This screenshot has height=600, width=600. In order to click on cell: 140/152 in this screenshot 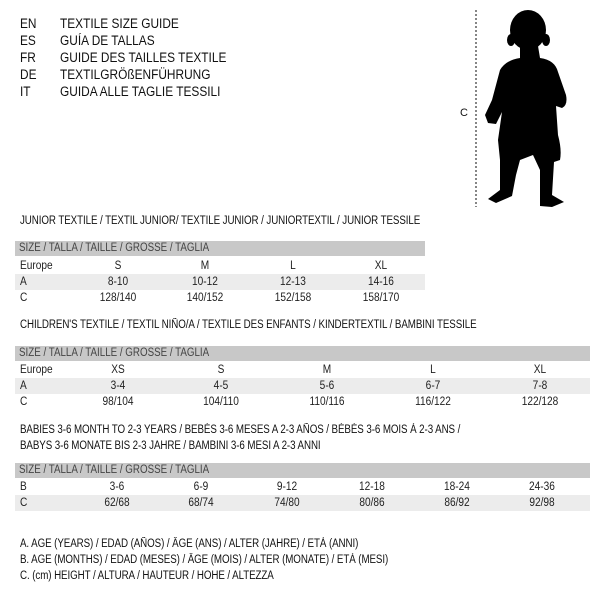, I will do `click(205, 298)`.